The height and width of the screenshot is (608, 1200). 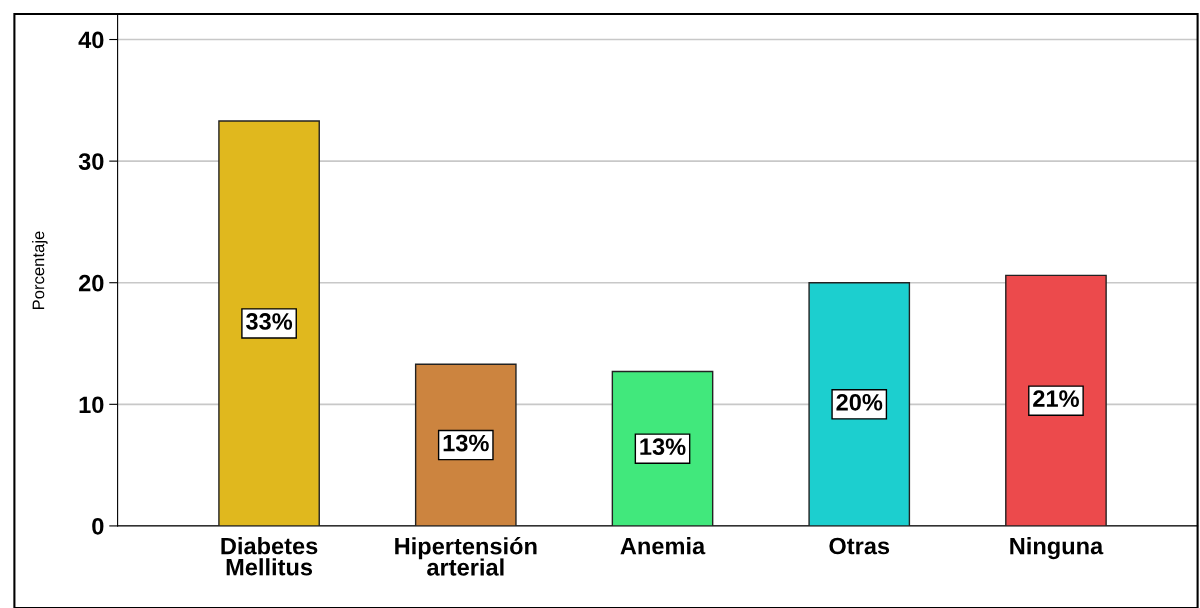 I want to click on x-tick-label: Hipertensión arterial, so click(x=466, y=556).